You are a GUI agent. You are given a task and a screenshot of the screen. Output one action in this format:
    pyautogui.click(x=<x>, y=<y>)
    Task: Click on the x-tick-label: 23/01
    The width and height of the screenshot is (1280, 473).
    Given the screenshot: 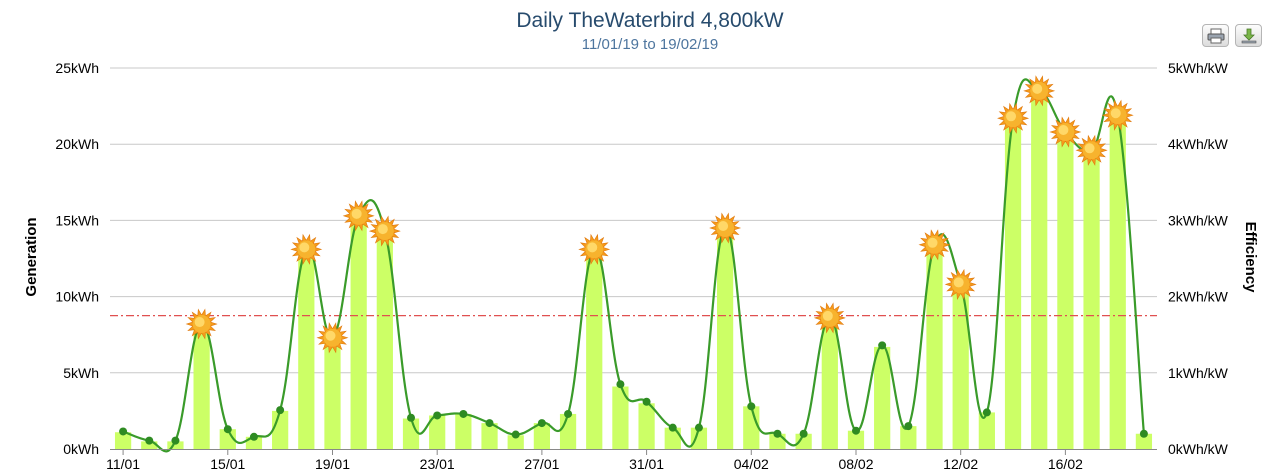 What is the action you would take?
    pyautogui.click(x=437, y=464)
    